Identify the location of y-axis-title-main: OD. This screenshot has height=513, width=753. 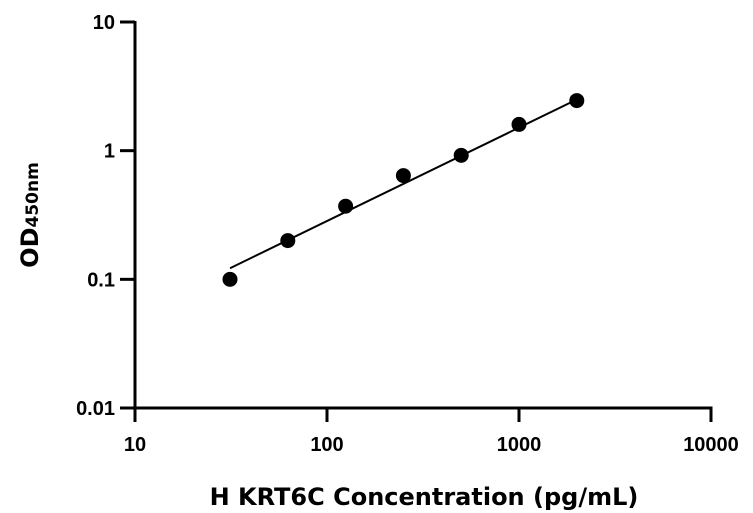
(30, 247).